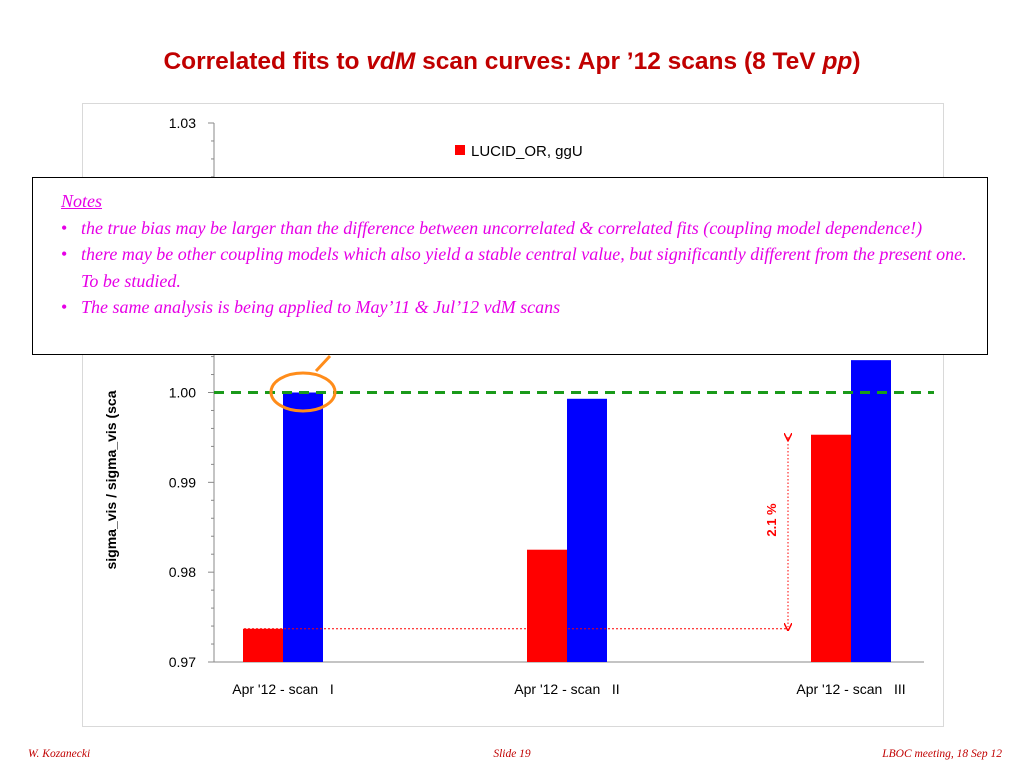 The width and height of the screenshot is (1024, 768). Describe the element at coordinates (283, 689) in the screenshot. I see `x-tick-label: Apr '12 - scan I` at that location.